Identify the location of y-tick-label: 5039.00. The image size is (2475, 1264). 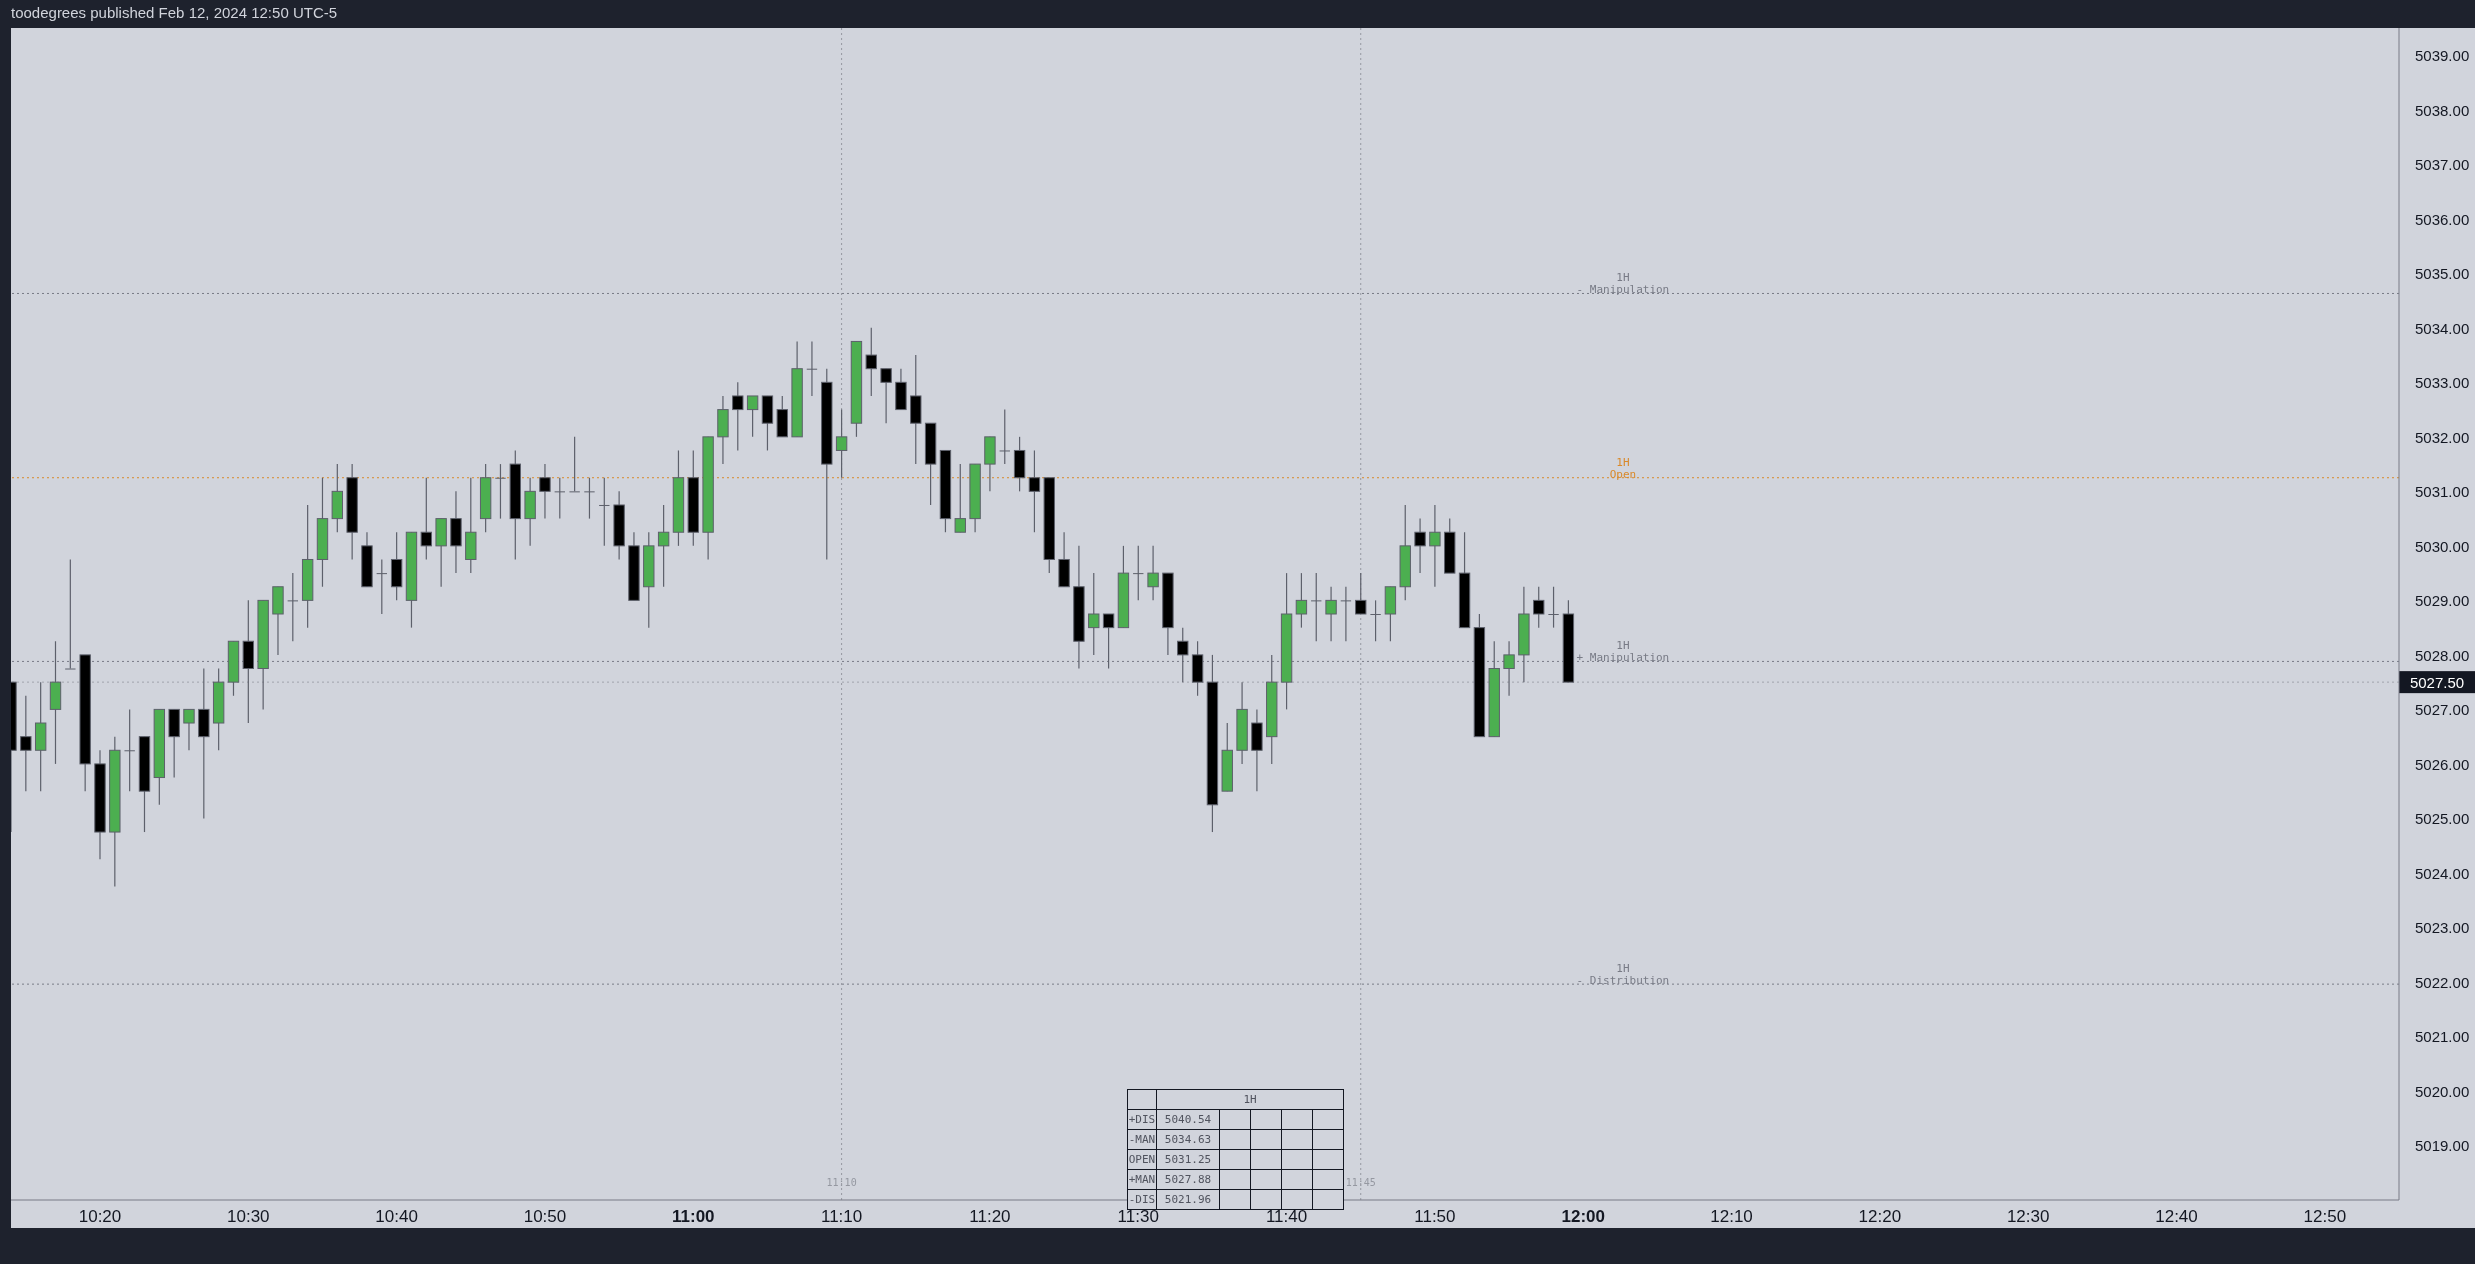
(2442, 56).